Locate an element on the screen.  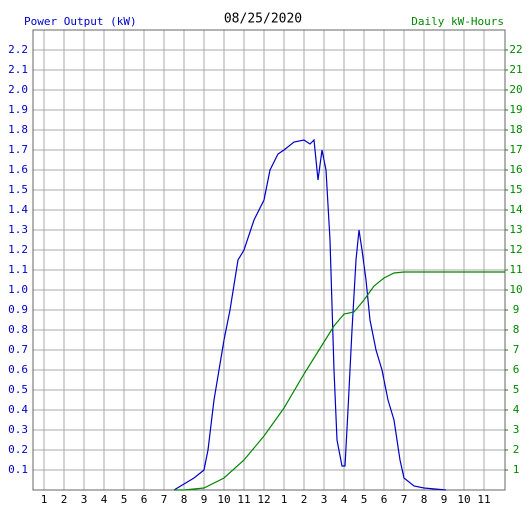
y2-tick-label: 5 is located at coordinates (516, 389).